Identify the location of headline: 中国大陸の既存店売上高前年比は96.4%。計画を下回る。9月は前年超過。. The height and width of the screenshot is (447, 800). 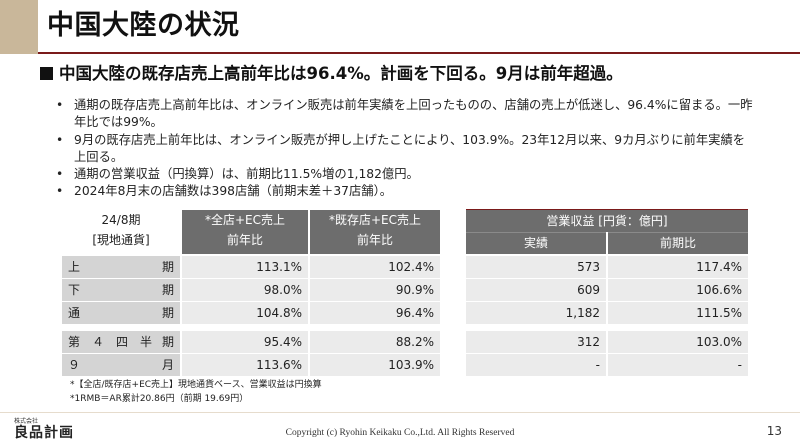
(331, 74).